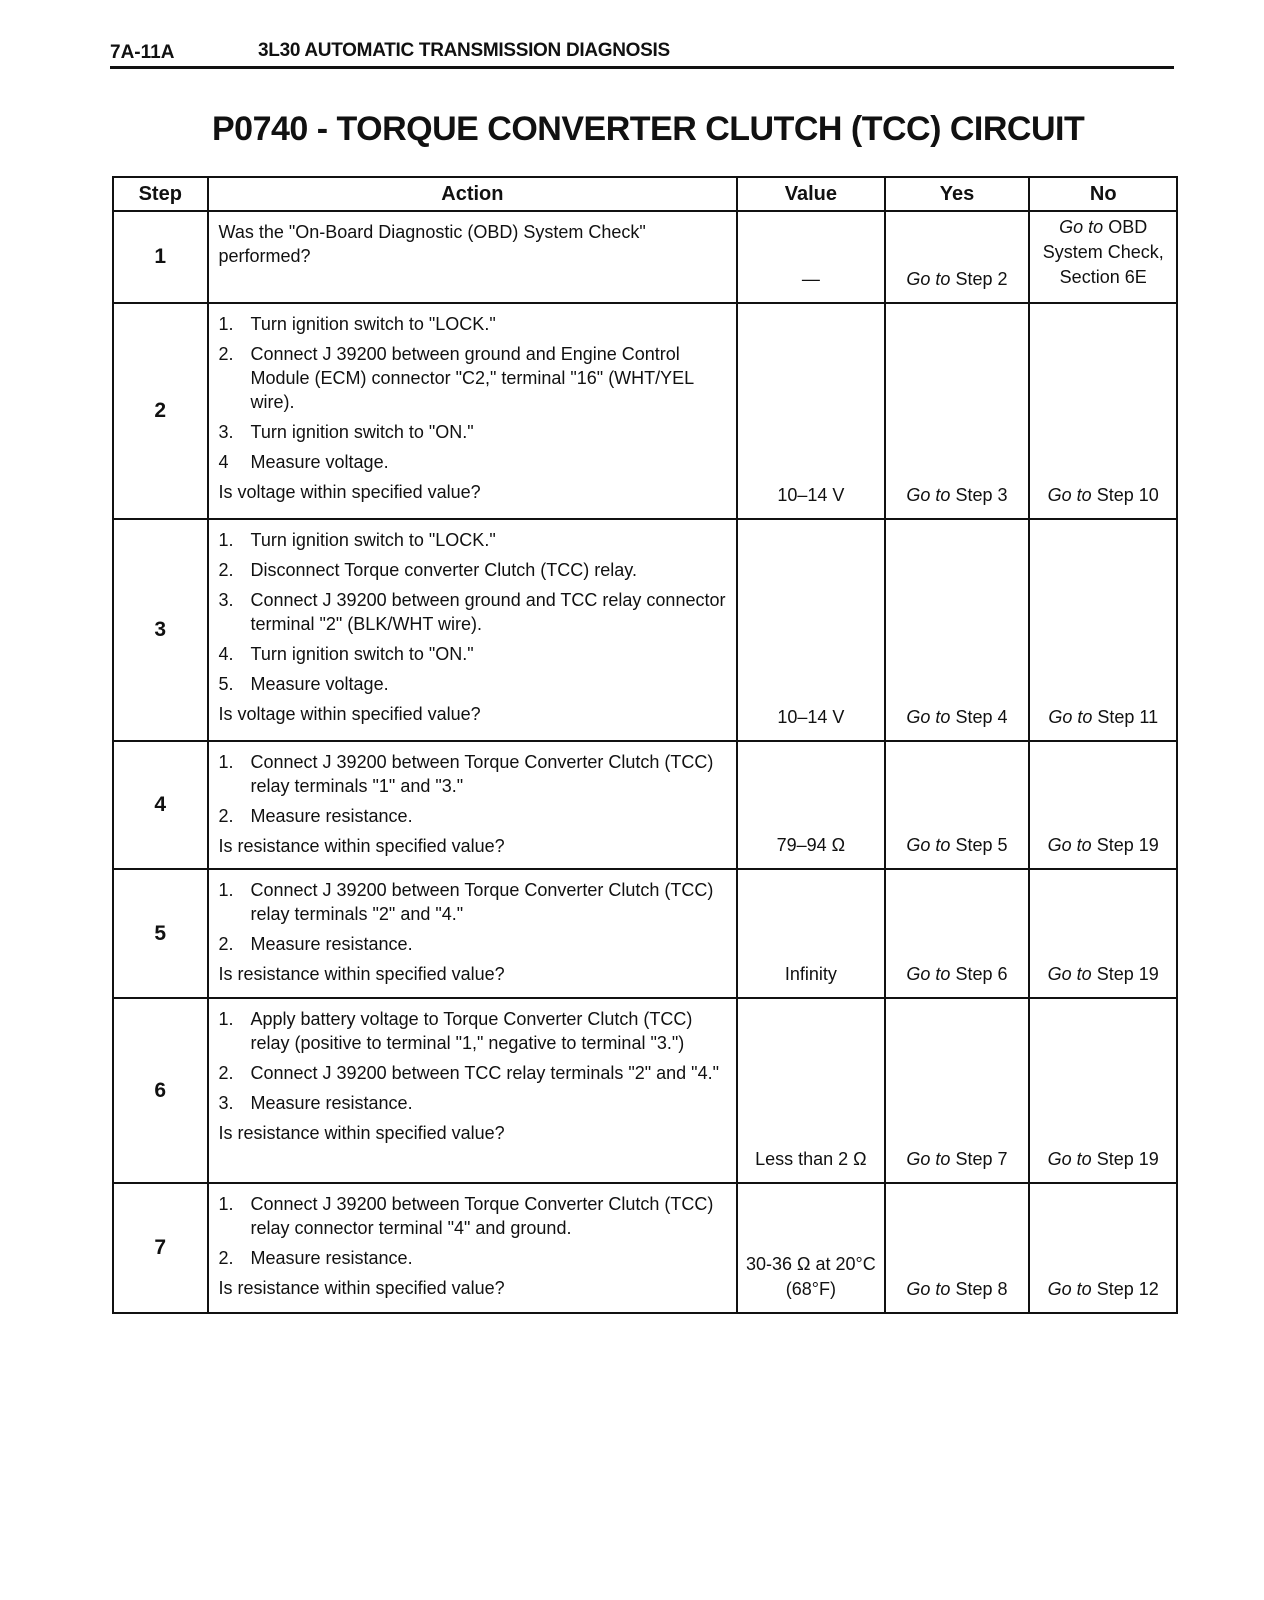  Describe the element at coordinates (957, 630) in the screenshot. I see `yes-cell: Go to Step 4` at that location.